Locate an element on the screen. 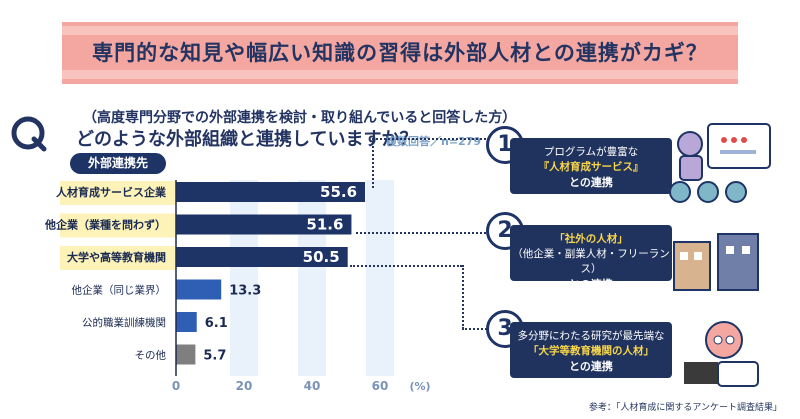  category-label: 他企業（同じ業界） is located at coordinates (119, 290).